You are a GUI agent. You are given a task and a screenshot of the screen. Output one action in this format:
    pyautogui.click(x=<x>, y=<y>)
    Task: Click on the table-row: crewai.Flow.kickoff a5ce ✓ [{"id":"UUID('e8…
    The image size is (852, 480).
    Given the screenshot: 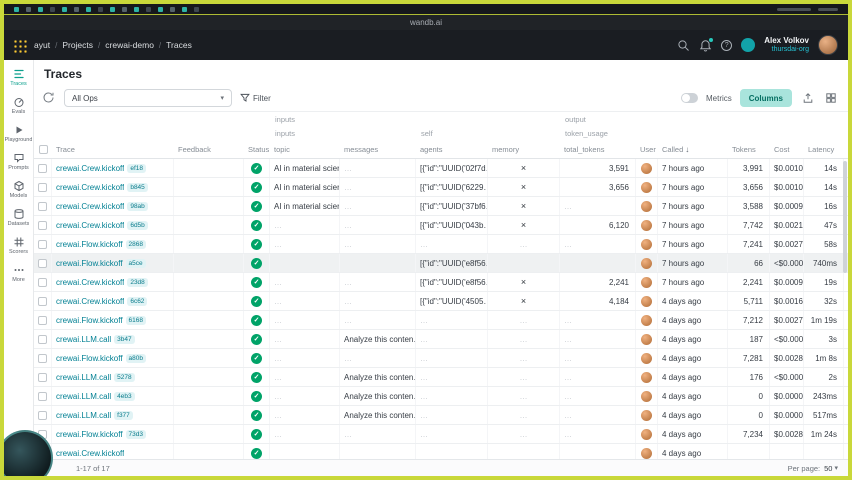 What is the action you would take?
    pyautogui.click(x=441, y=263)
    